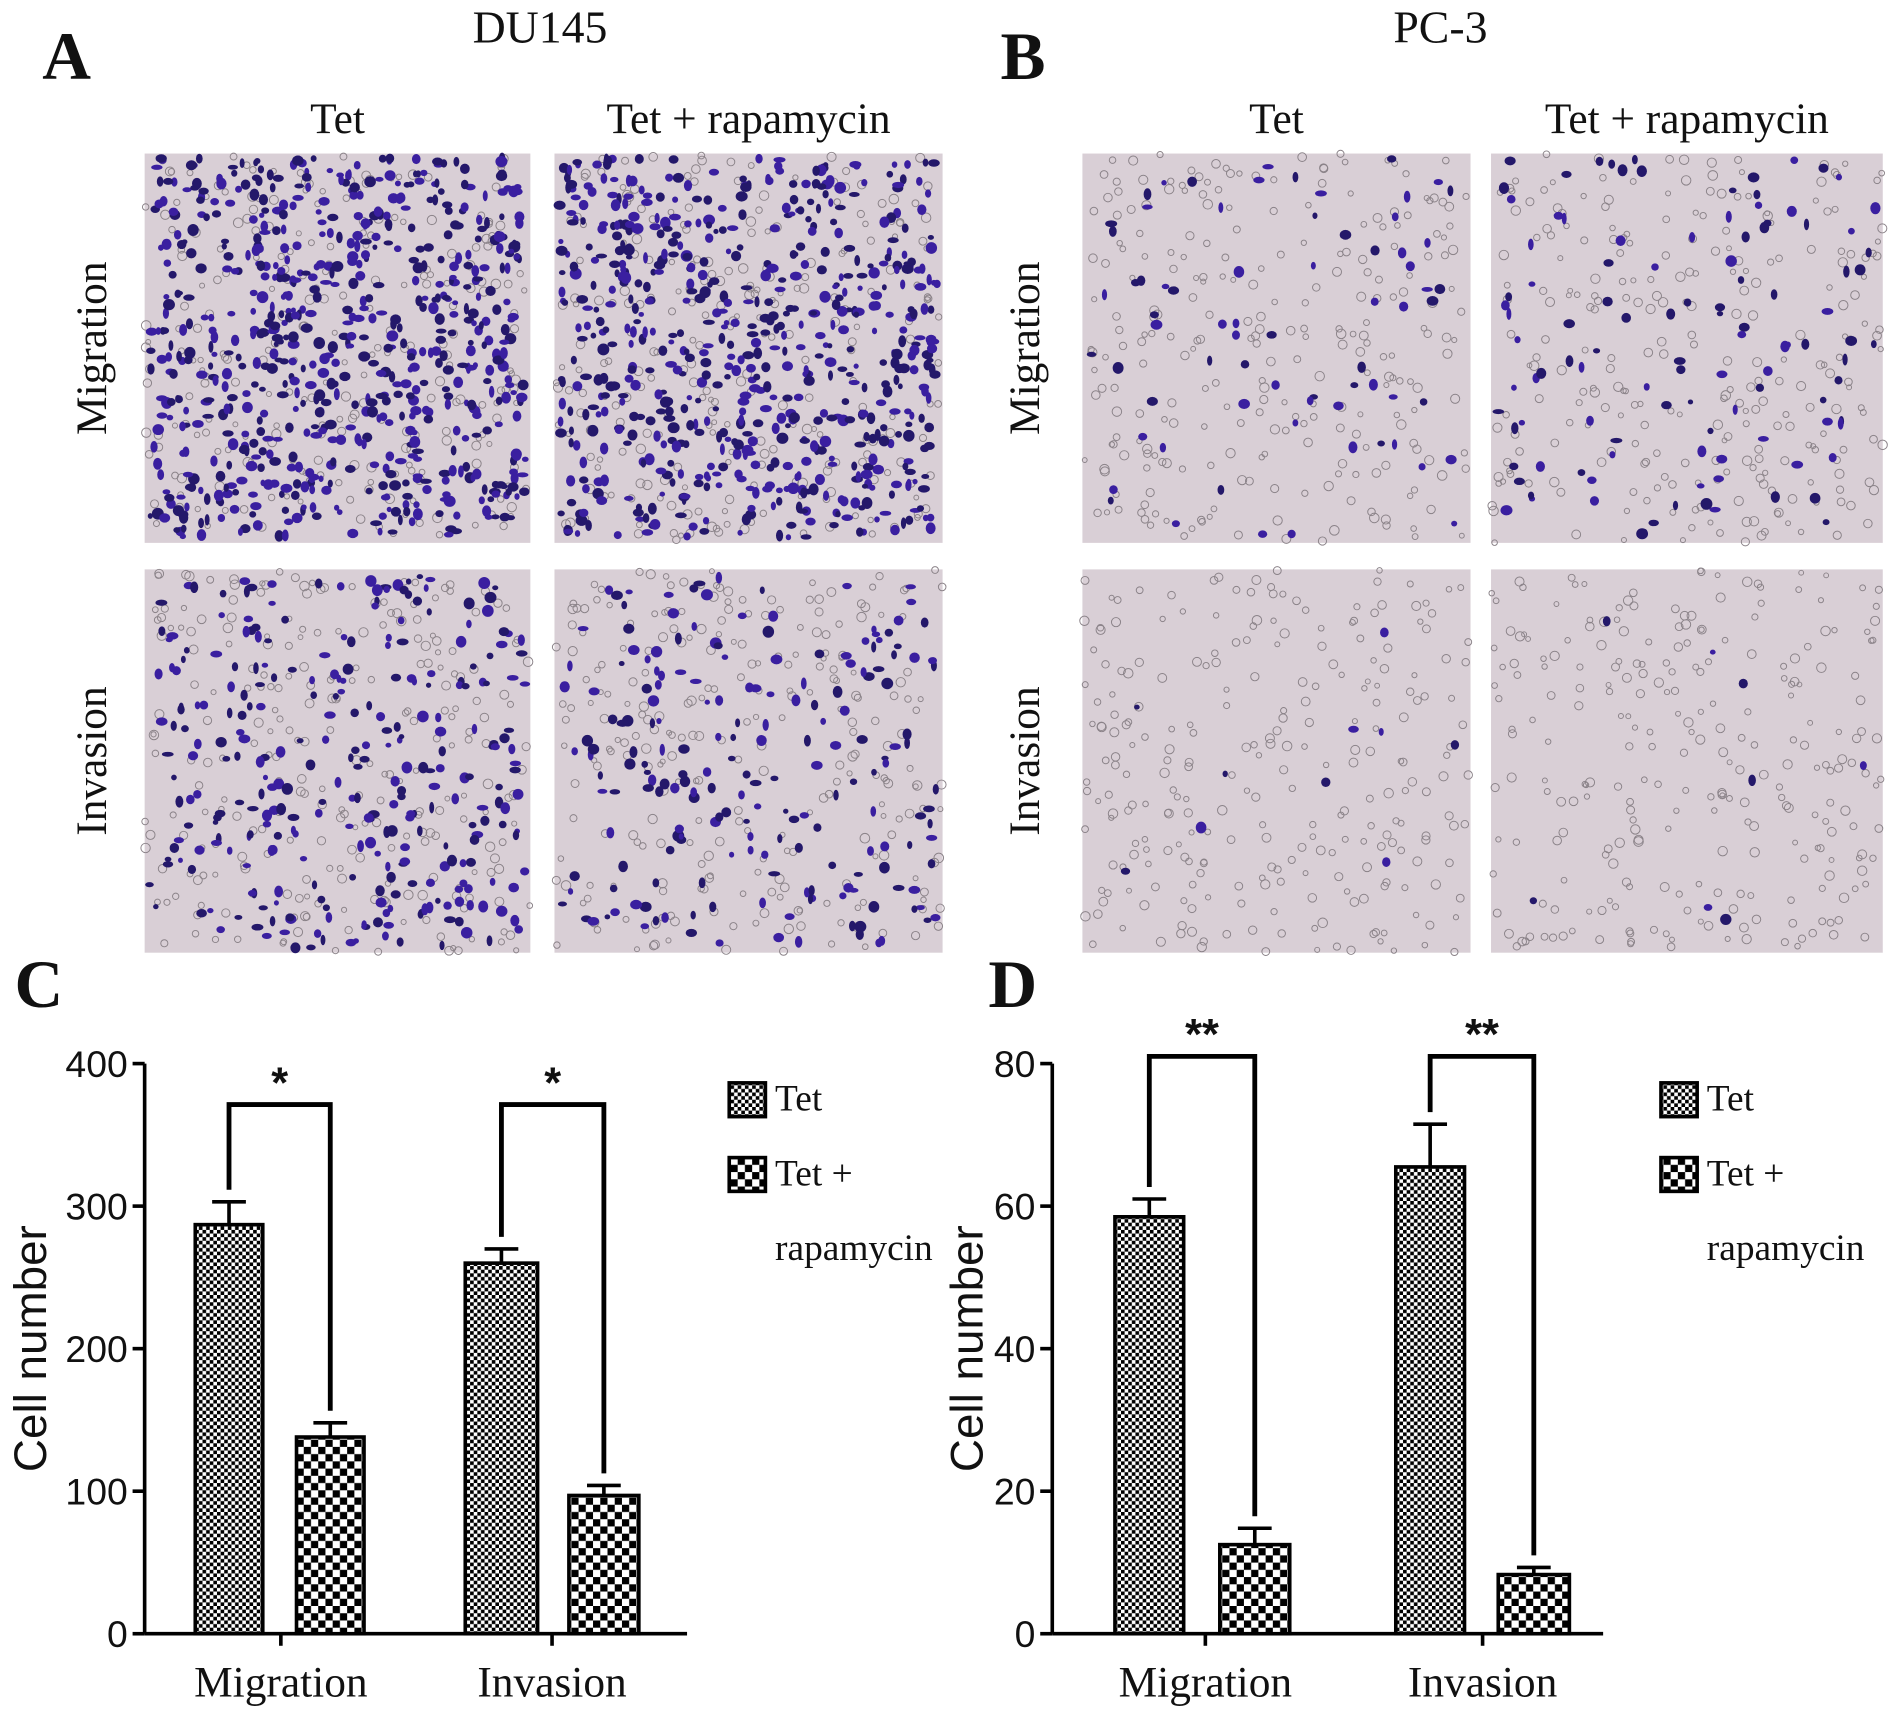 Image resolution: width=1890 pixels, height=1727 pixels. I want to click on significance-bracket, so click(1202, 1285).